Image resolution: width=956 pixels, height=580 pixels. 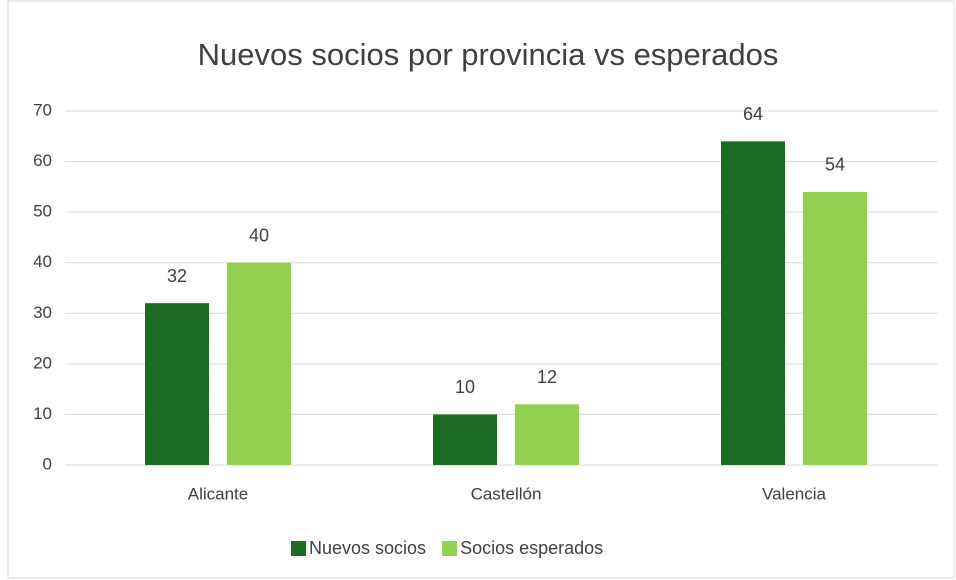 I want to click on chart-title: Nuevos socios por provincia vs esperados, so click(x=488, y=54).